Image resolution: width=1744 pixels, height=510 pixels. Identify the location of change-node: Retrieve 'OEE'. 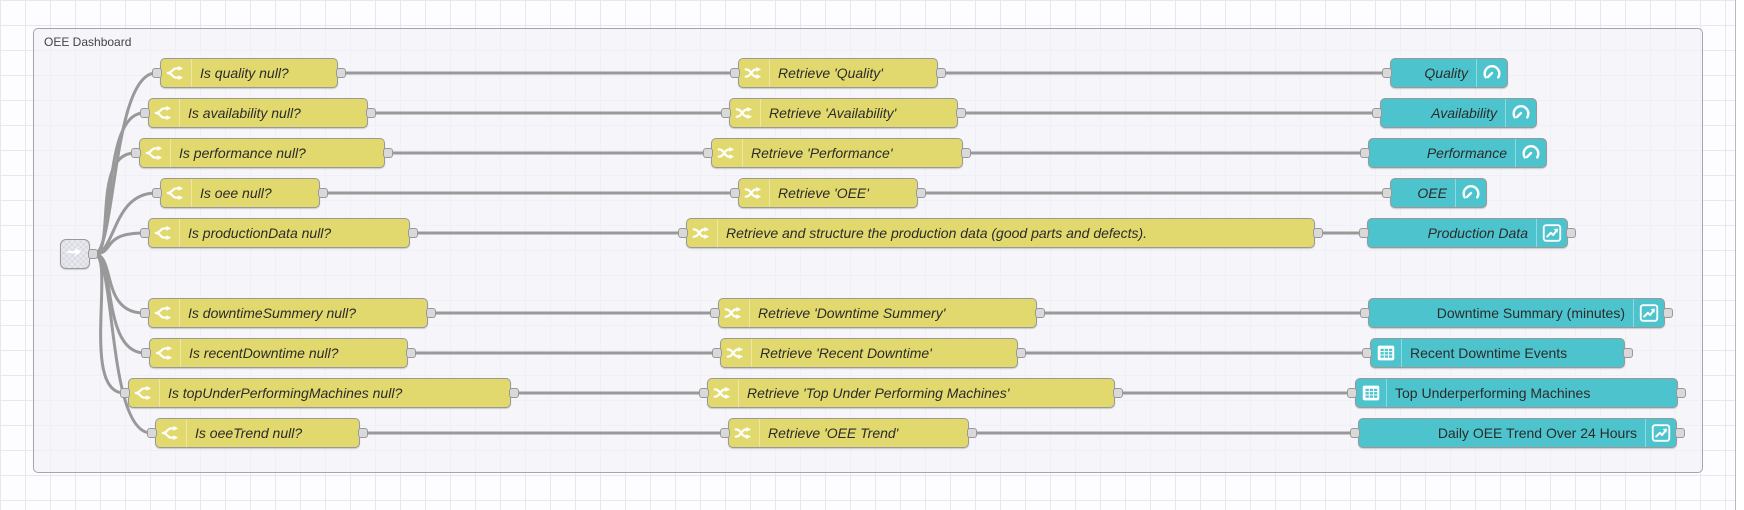
(828, 193).